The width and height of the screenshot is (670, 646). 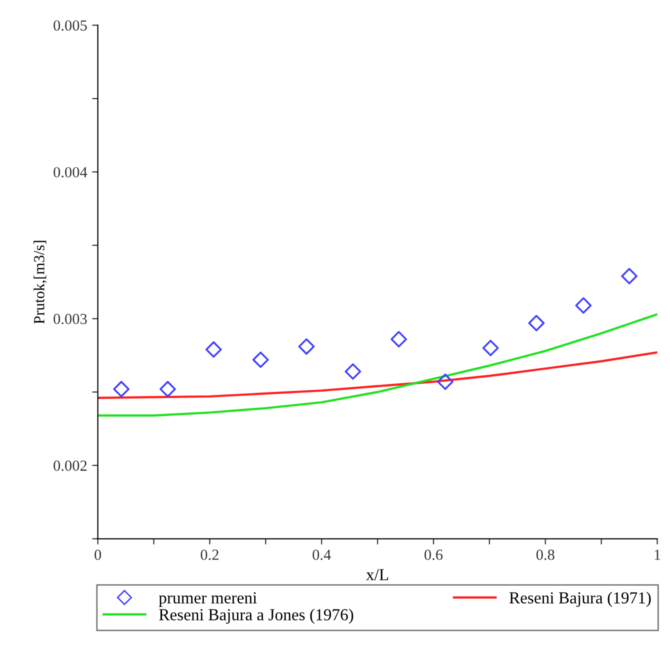 I want to click on y-tick-label: 0.003, so click(x=70, y=319).